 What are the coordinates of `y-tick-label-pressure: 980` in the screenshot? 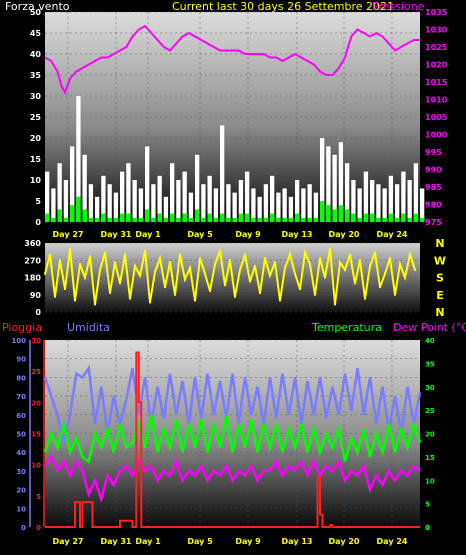 It's located at (433, 205).